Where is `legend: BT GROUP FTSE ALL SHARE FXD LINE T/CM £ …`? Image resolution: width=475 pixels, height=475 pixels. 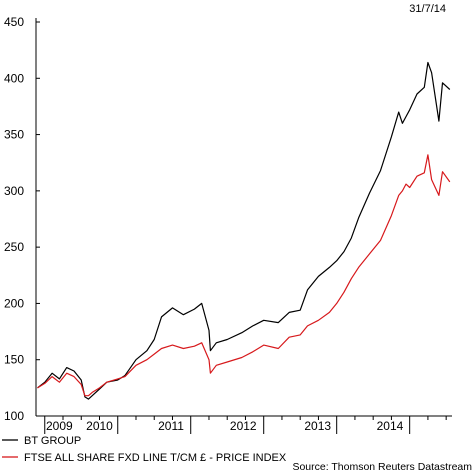 legend: BT GROUP FTSE ALL SHARE FXD LINE T/CM £ … is located at coordinates (144, 449).